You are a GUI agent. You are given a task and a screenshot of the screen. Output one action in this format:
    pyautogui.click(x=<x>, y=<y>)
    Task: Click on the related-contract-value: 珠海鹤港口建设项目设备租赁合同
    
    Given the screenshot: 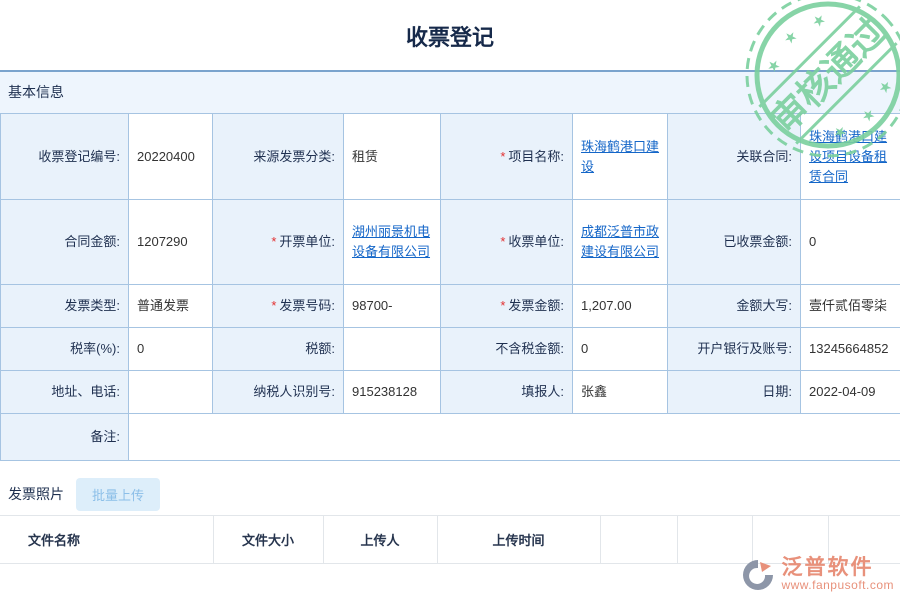 What is the action you would take?
    pyautogui.click(x=850, y=156)
    